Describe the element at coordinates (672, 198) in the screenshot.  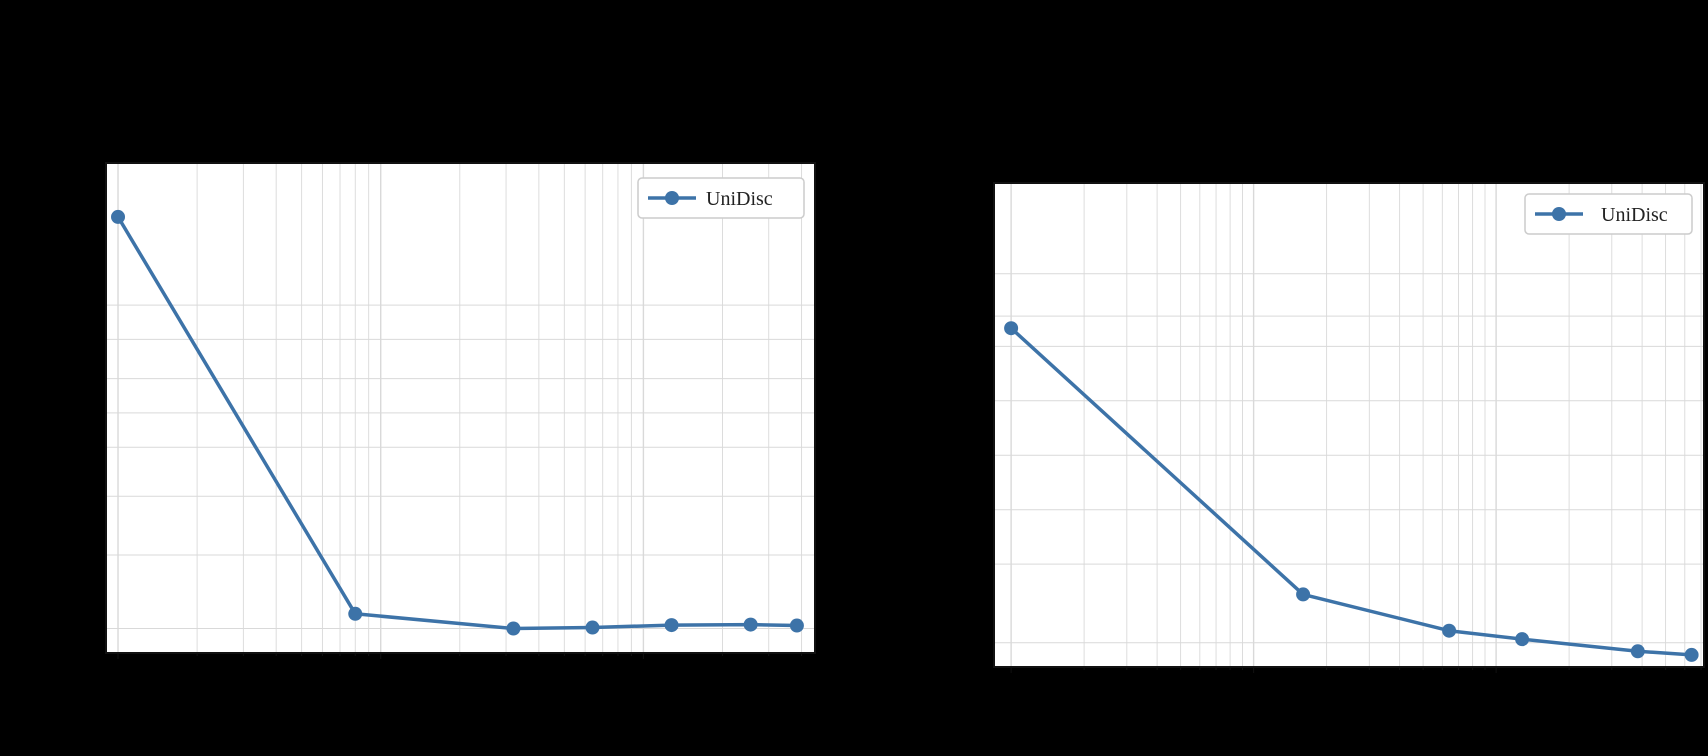
I see `legend-marker-left` at that location.